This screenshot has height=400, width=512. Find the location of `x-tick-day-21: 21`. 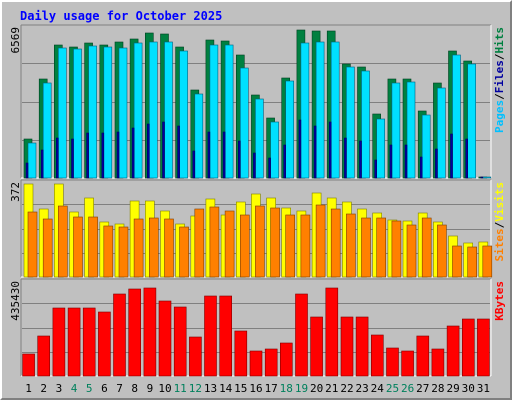

x-tick-day-21: 21 is located at coordinates (331, 388).